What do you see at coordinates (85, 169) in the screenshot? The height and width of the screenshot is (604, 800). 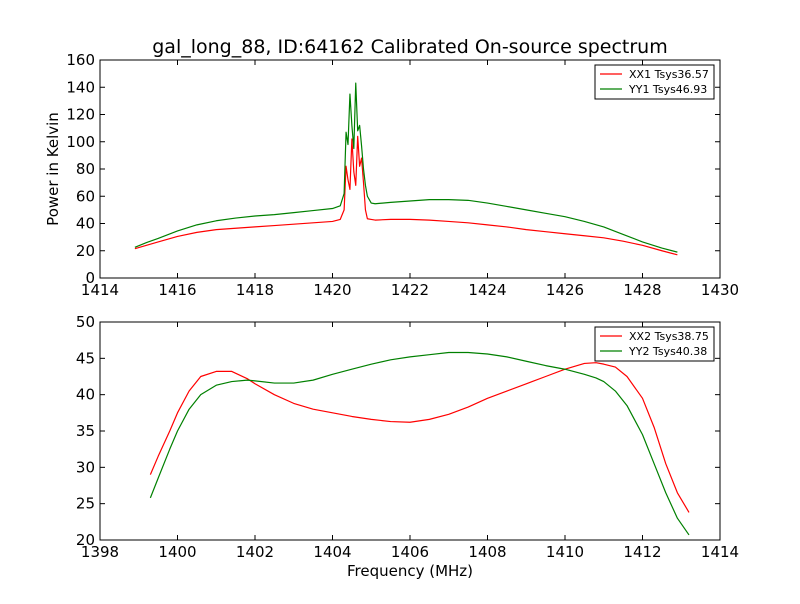 I see `y-tick-label: 80` at bounding box center [85, 169].